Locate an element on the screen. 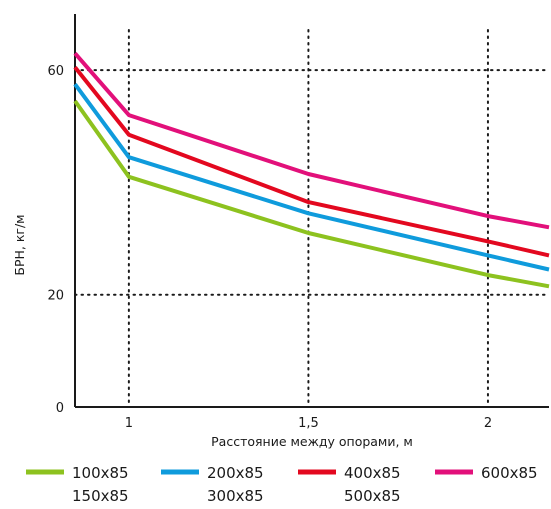  legend-label-600x85: 600x85 is located at coordinates (509, 473).